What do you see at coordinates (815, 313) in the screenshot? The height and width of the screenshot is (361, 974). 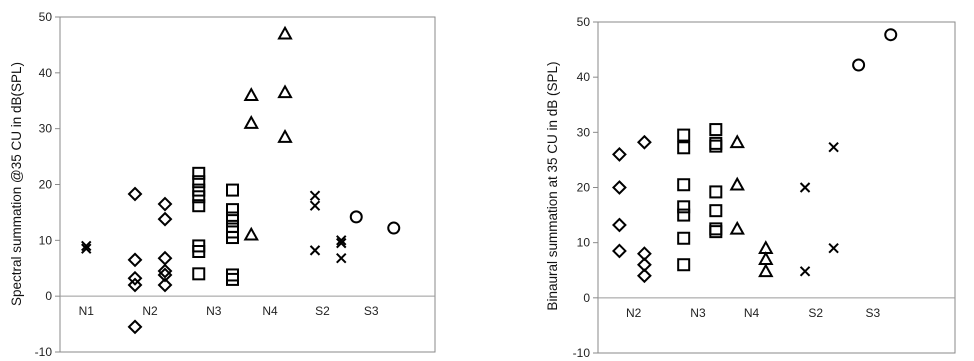 I see `category-label-s2: S2` at bounding box center [815, 313].